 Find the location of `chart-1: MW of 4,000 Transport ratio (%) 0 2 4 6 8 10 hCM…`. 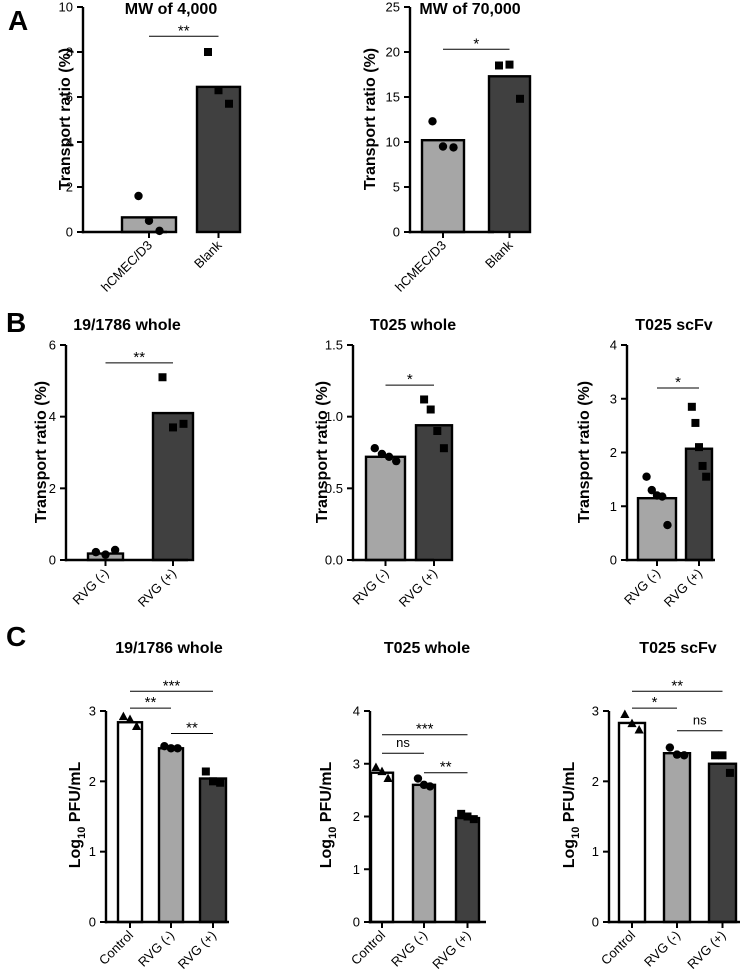

chart-1: MW of 4,000 Transport ratio (%) 0 2 4 6 8 10 hCM… is located at coordinates (149, 147).